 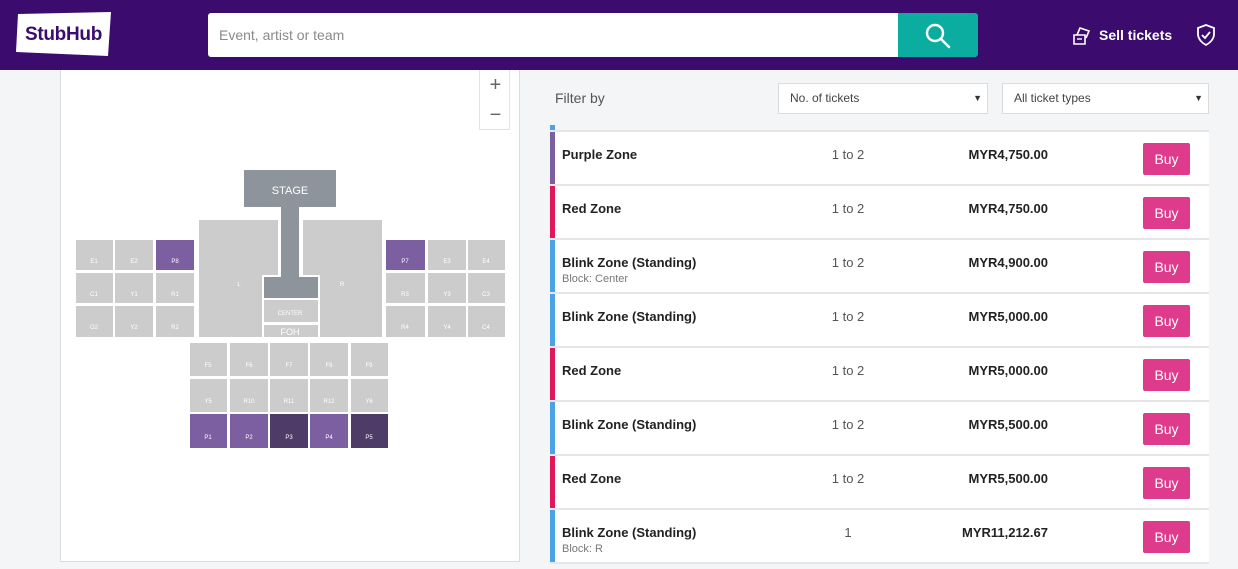 What do you see at coordinates (582, 549) in the screenshot?
I see `zone-block: Block: R` at bounding box center [582, 549].